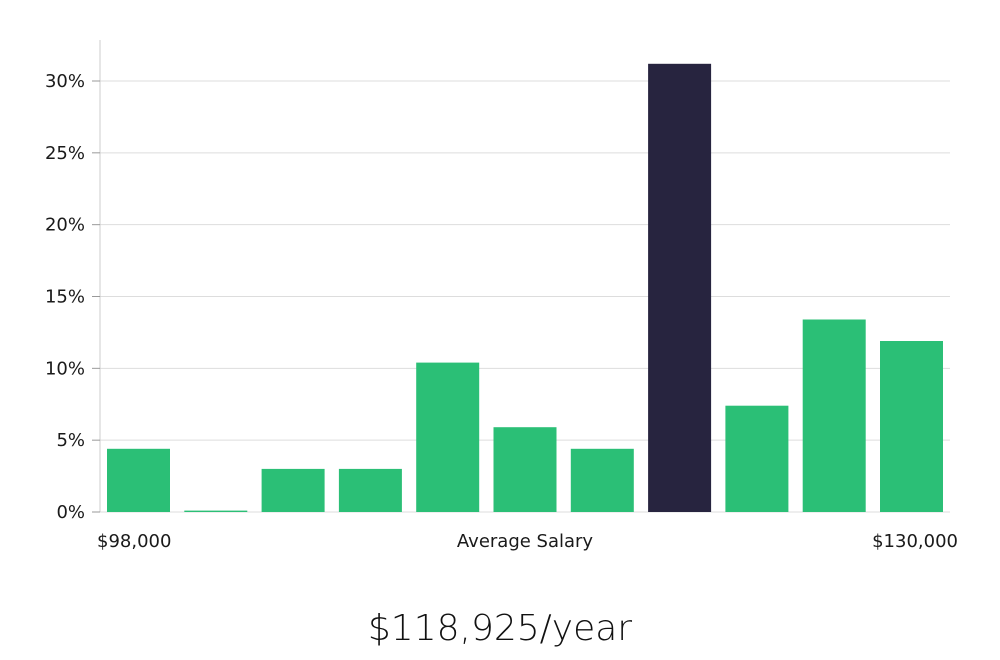  I want to click on y-axis-ticks: 0% 5% 10% 15% 20% 25% 30%, so click(72, 297).